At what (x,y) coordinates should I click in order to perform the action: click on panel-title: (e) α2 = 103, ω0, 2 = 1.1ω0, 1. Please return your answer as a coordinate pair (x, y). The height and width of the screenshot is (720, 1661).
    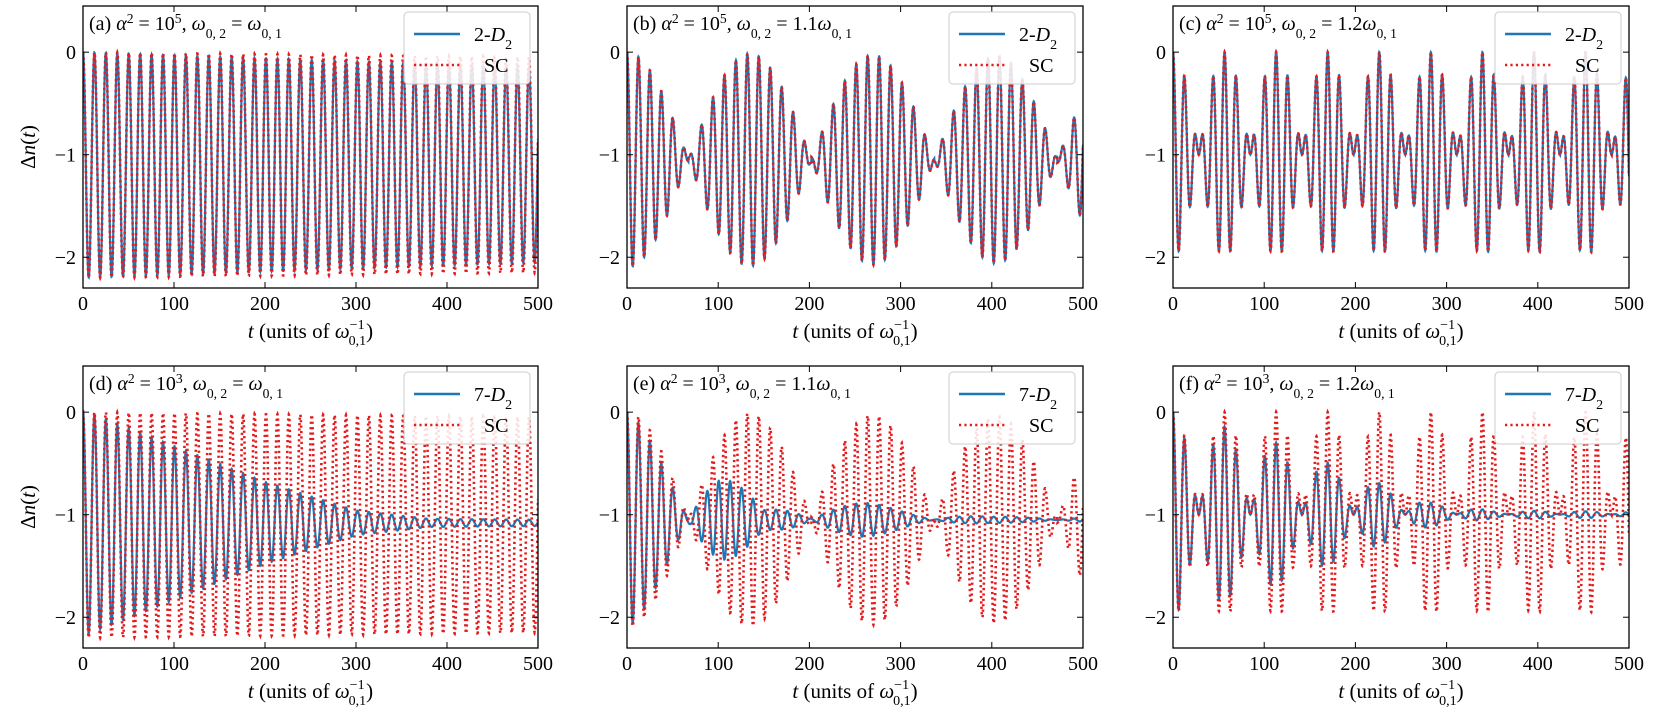
    Looking at the image, I should click on (742, 386).